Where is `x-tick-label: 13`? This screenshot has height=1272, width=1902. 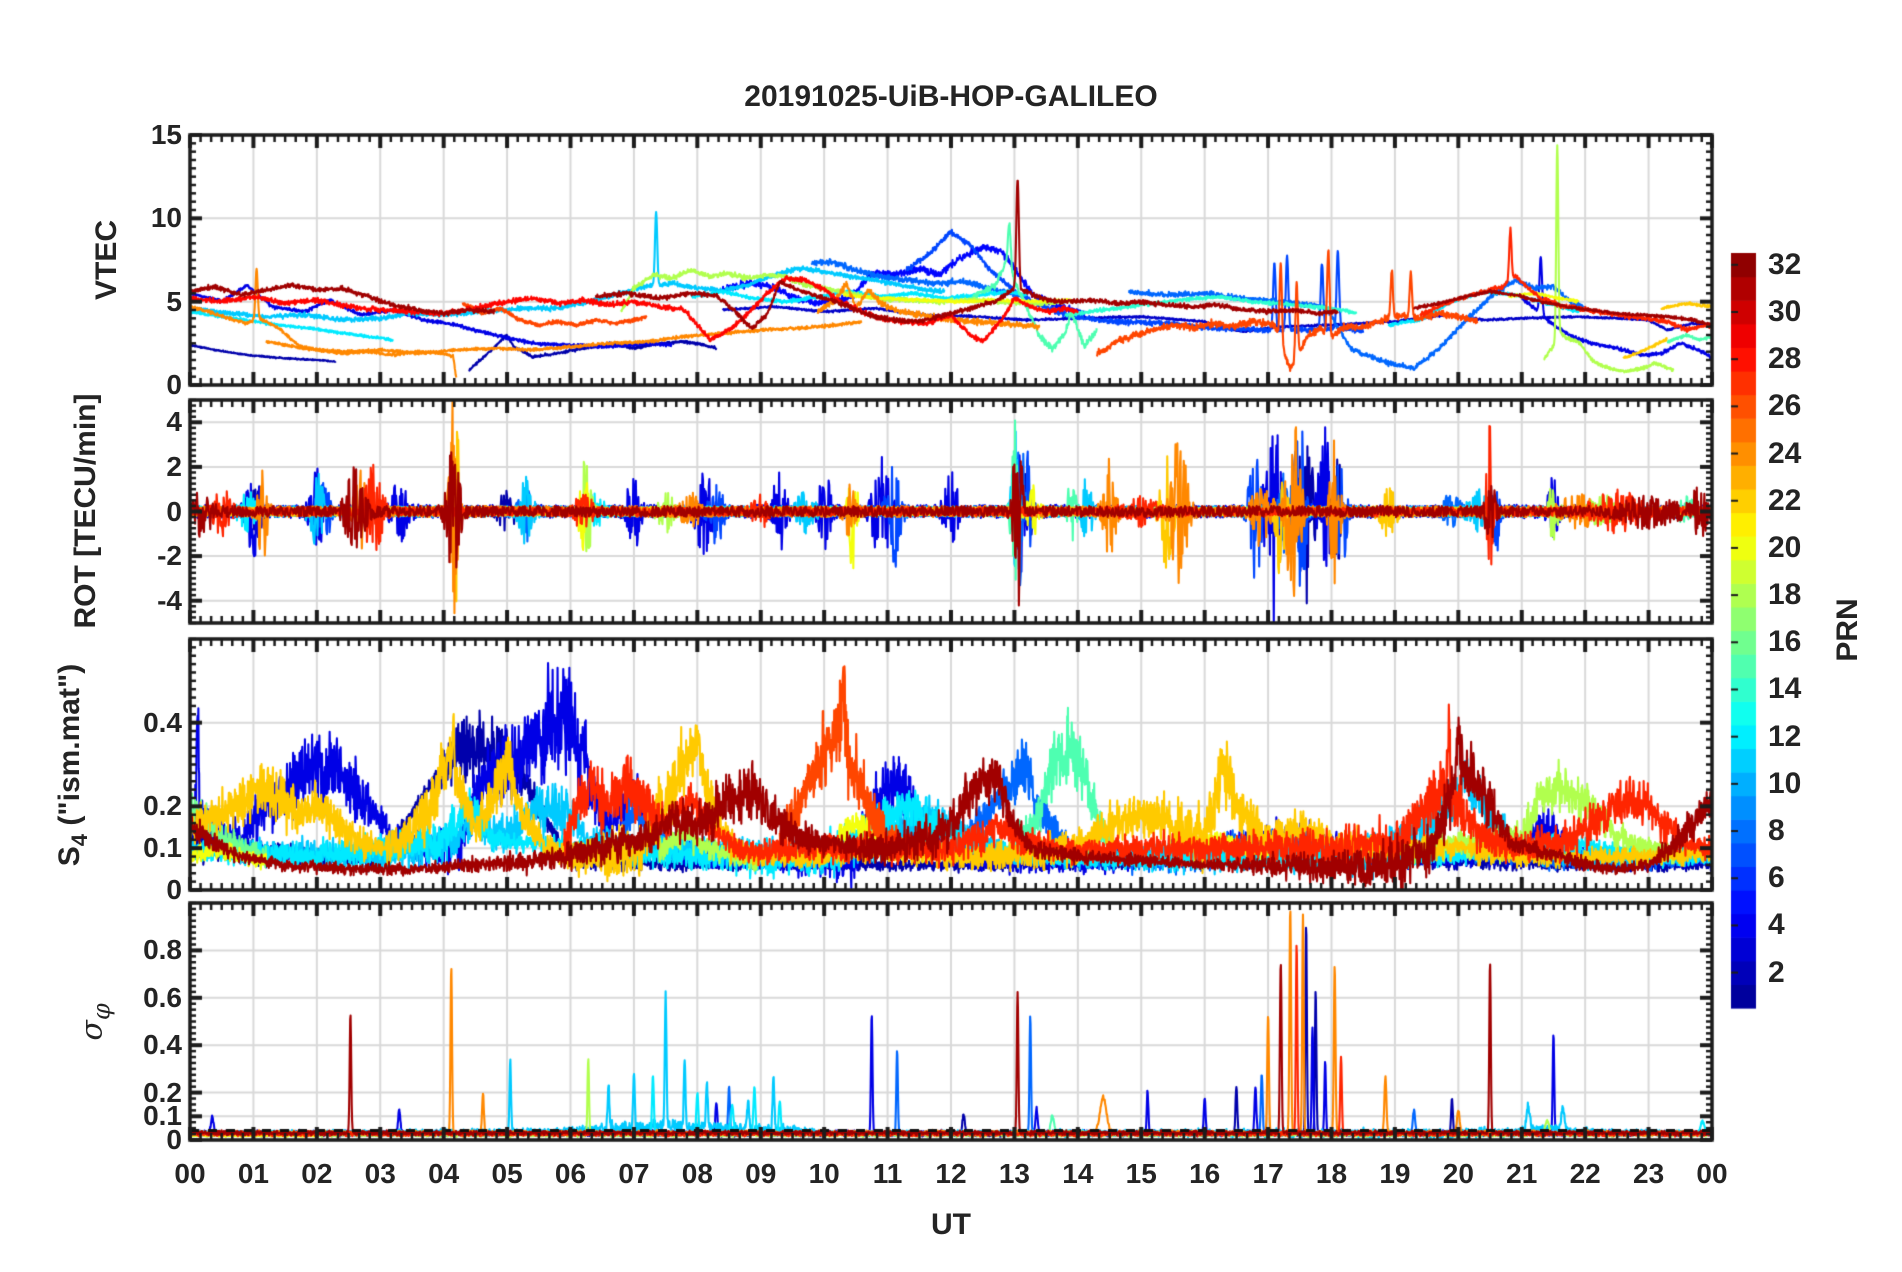 x-tick-label: 13 is located at coordinates (1014, 1173).